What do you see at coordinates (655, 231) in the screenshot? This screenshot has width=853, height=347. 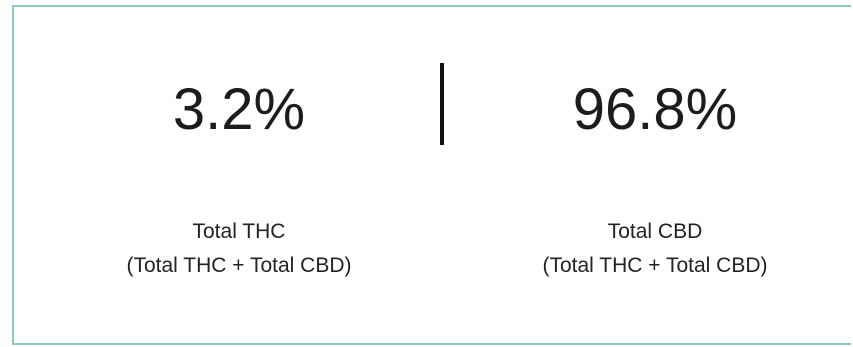 I see `cbd-label-title: Total CBD` at bounding box center [655, 231].